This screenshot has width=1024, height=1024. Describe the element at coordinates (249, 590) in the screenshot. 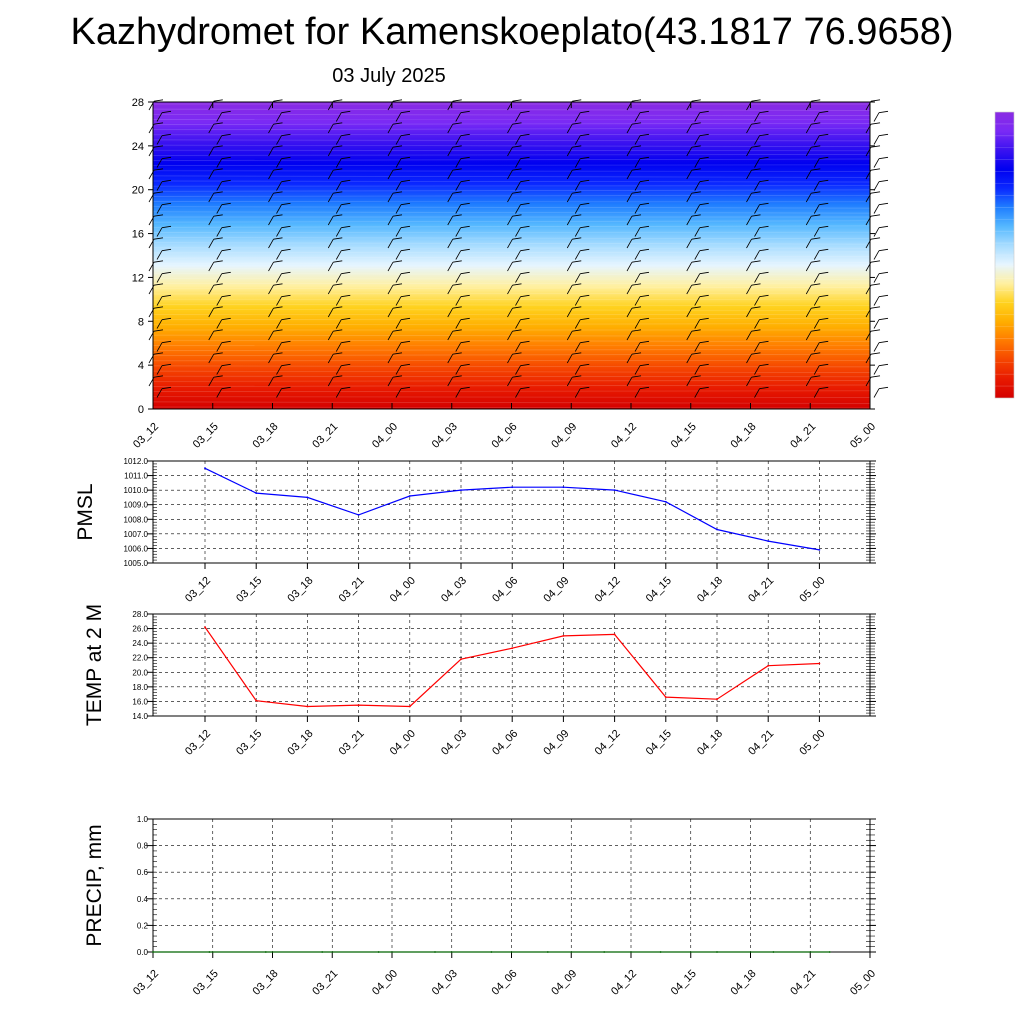

I see `x-tick-label: 03_15` at that location.